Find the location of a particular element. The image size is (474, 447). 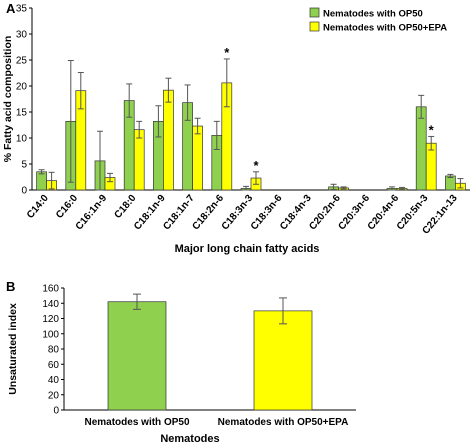

y-tick-label-b: 40 is located at coordinates (54, 380).